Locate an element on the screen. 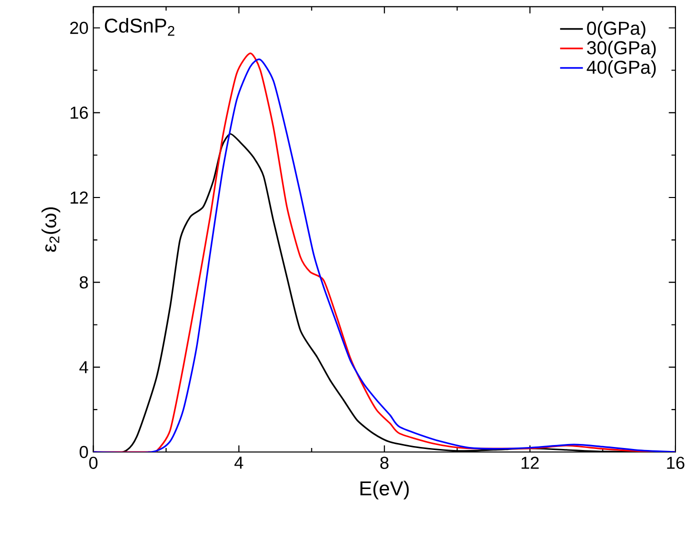 This screenshot has width=688, height=535. y-tick-label: 0 is located at coordinates (84, 452).